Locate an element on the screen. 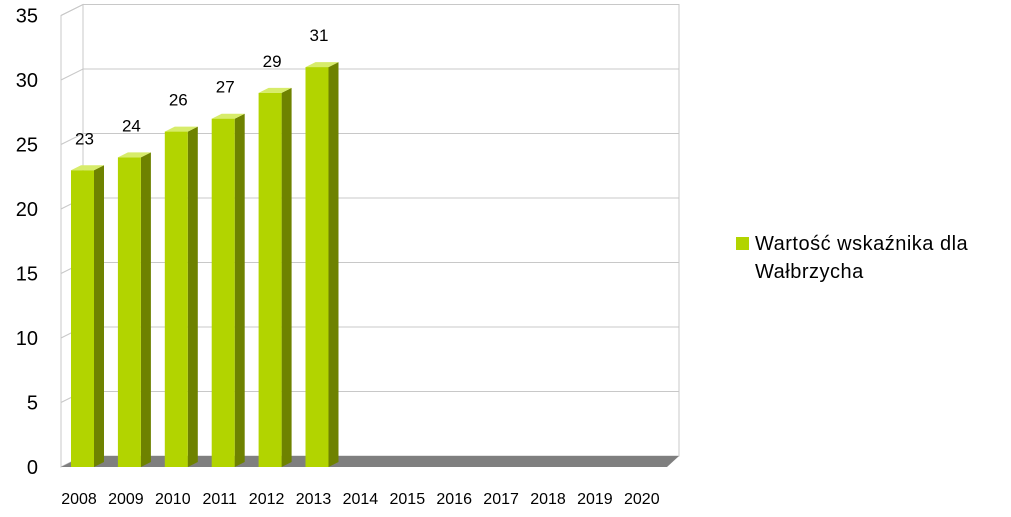 The image size is (1011, 517). y-tick-label: 30 is located at coordinates (27, 81).